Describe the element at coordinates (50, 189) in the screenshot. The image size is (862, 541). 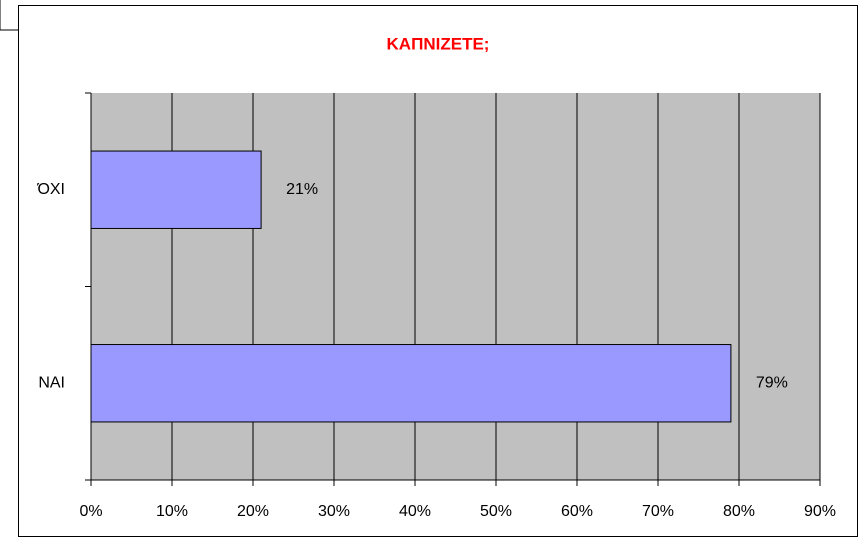
I see `y-tick-label: ΌΧΙ` at that location.